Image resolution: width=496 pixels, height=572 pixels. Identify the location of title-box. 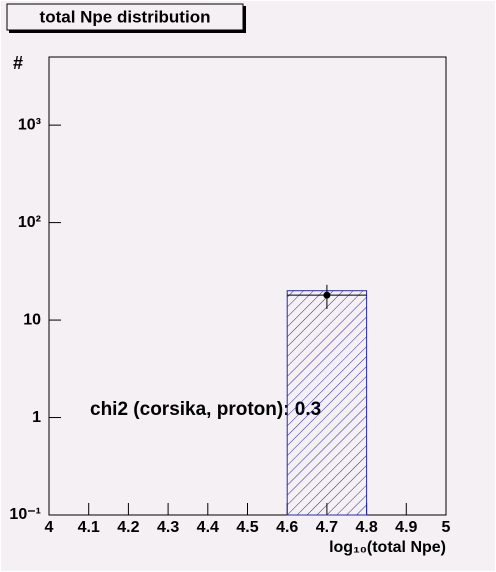
(125, 17).